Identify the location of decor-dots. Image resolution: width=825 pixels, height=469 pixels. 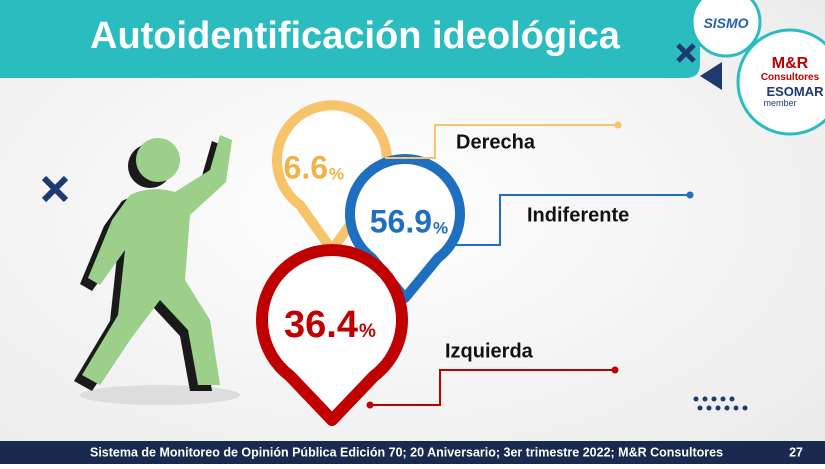
(720, 403).